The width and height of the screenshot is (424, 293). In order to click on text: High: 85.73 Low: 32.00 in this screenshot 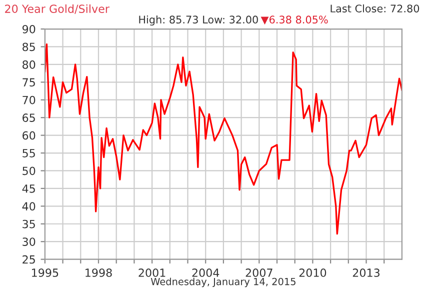, I will do `click(198, 20)`.